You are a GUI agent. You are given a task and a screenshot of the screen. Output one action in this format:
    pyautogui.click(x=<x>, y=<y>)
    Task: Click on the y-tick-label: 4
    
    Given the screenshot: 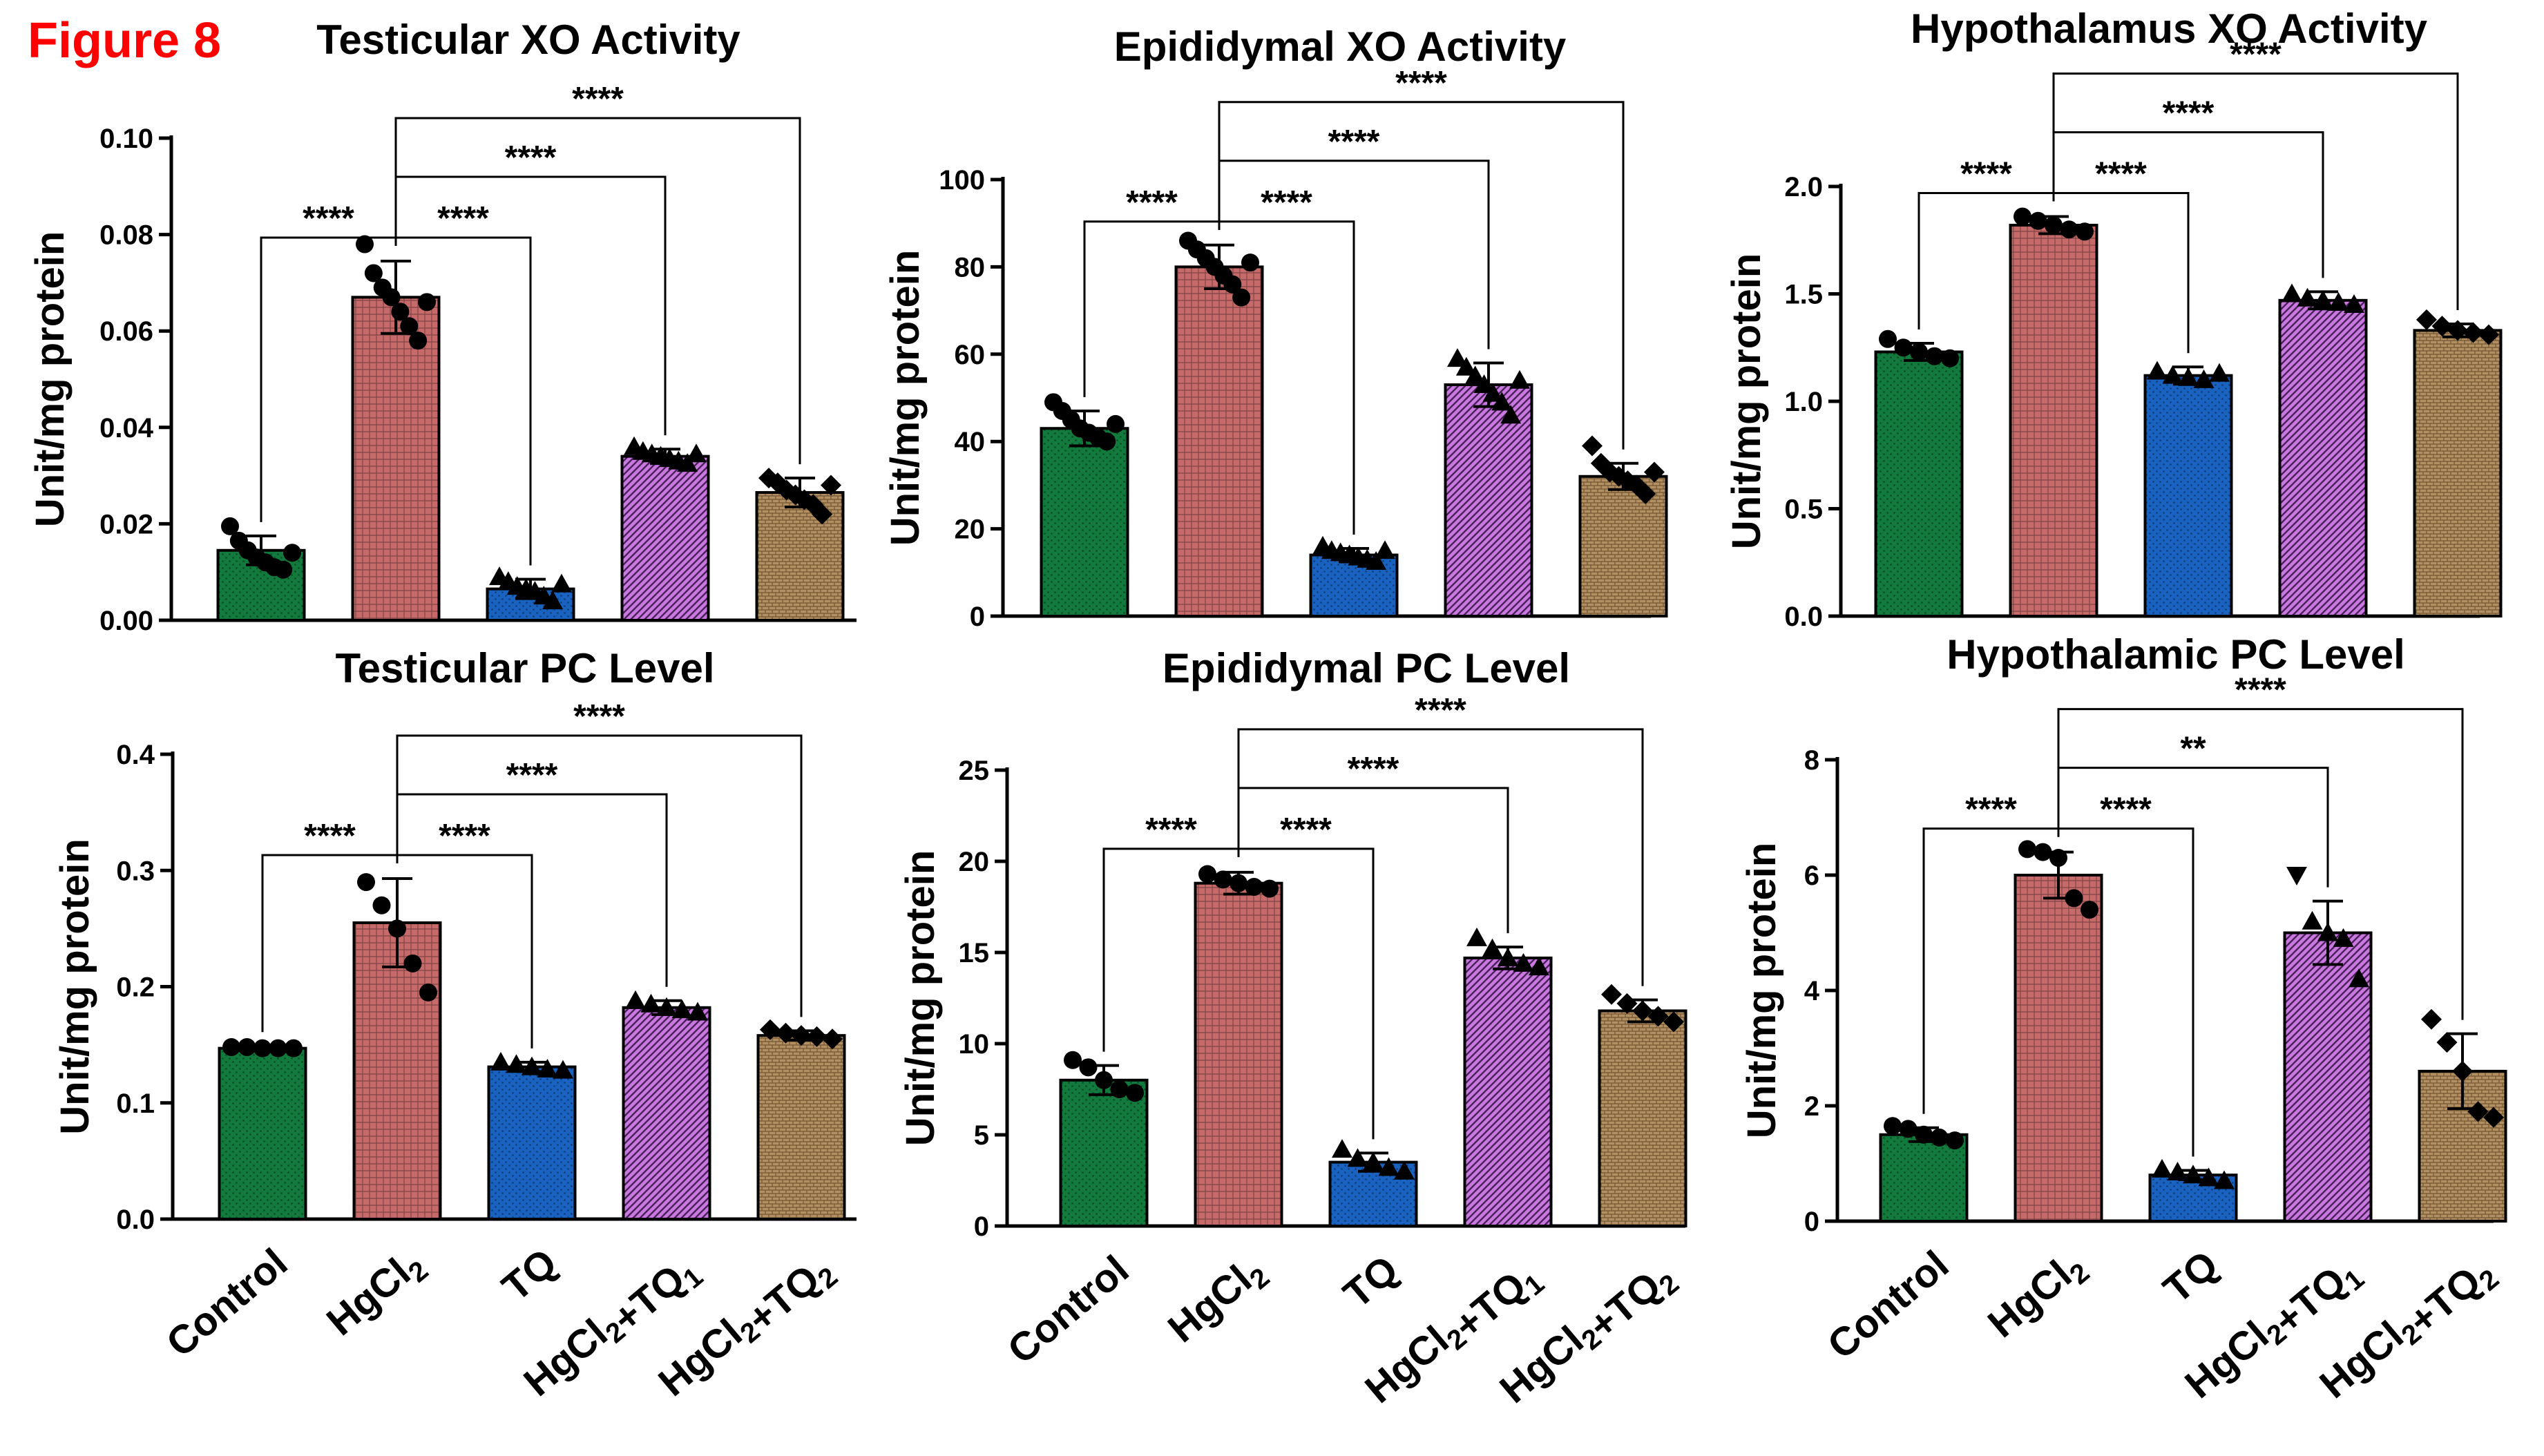 What is the action you would take?
    pyautogui.click(x=1812, y=991)
    